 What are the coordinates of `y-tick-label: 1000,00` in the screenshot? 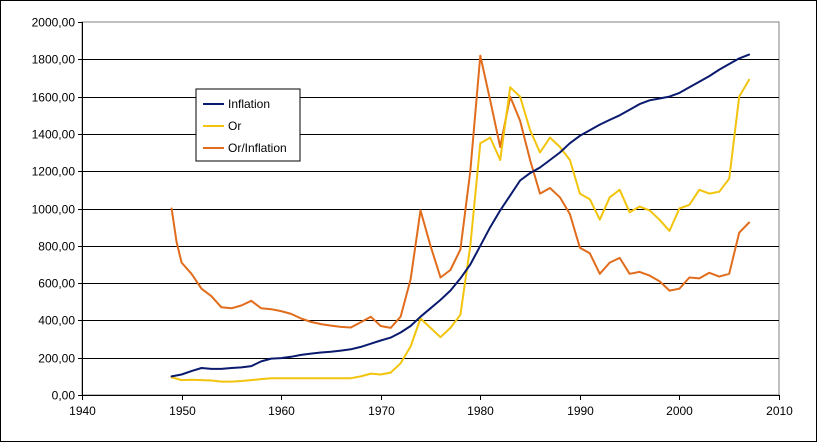 It's located at (54, 210).